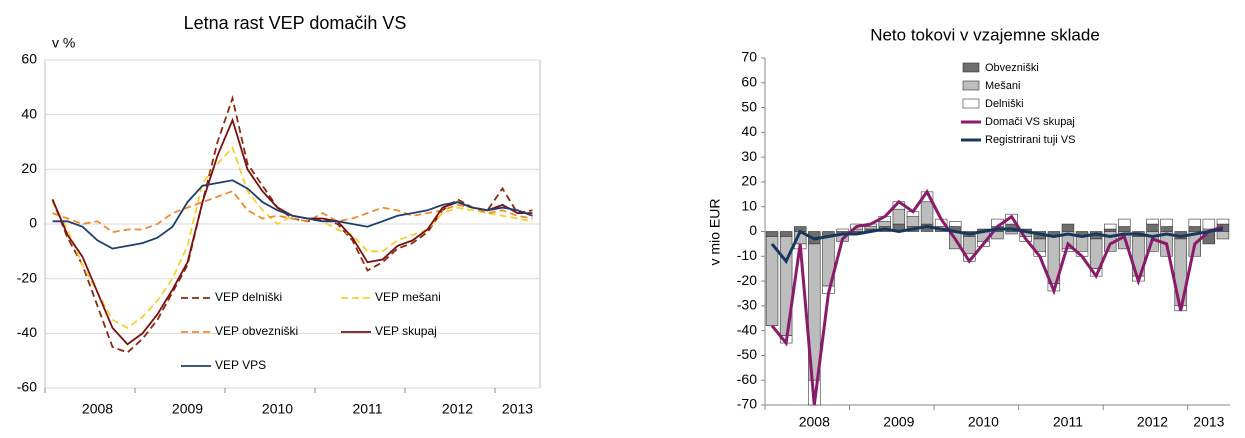  What do you see at coordinates (985, 34) in the screenshot?
I see `chart-title: Neto tokovi v vzajemne sklade` at bounding box center [985, 34].